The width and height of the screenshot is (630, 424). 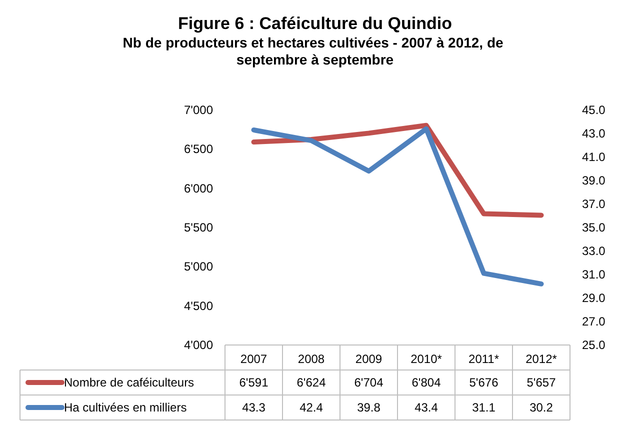 What do you see at coordinates (199, 345) in the screenshot?
I see `y-tick-label: 4'000` at bounding box center [199, 345].